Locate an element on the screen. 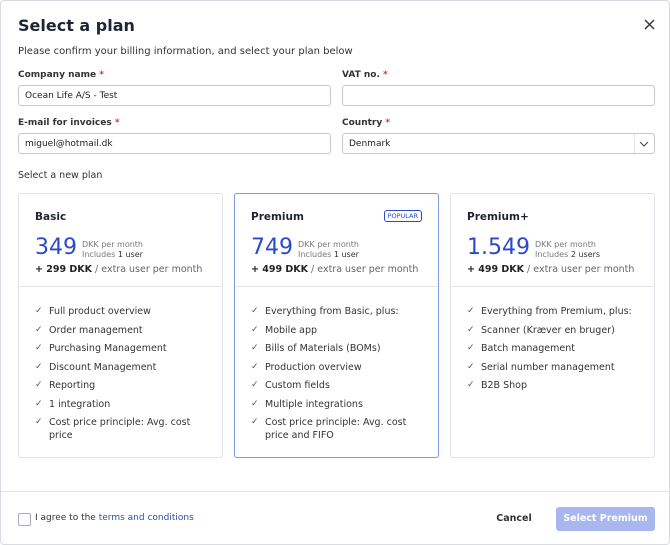  agree-text: I agree to the terms and conditions is located at coordinates (114, 518).